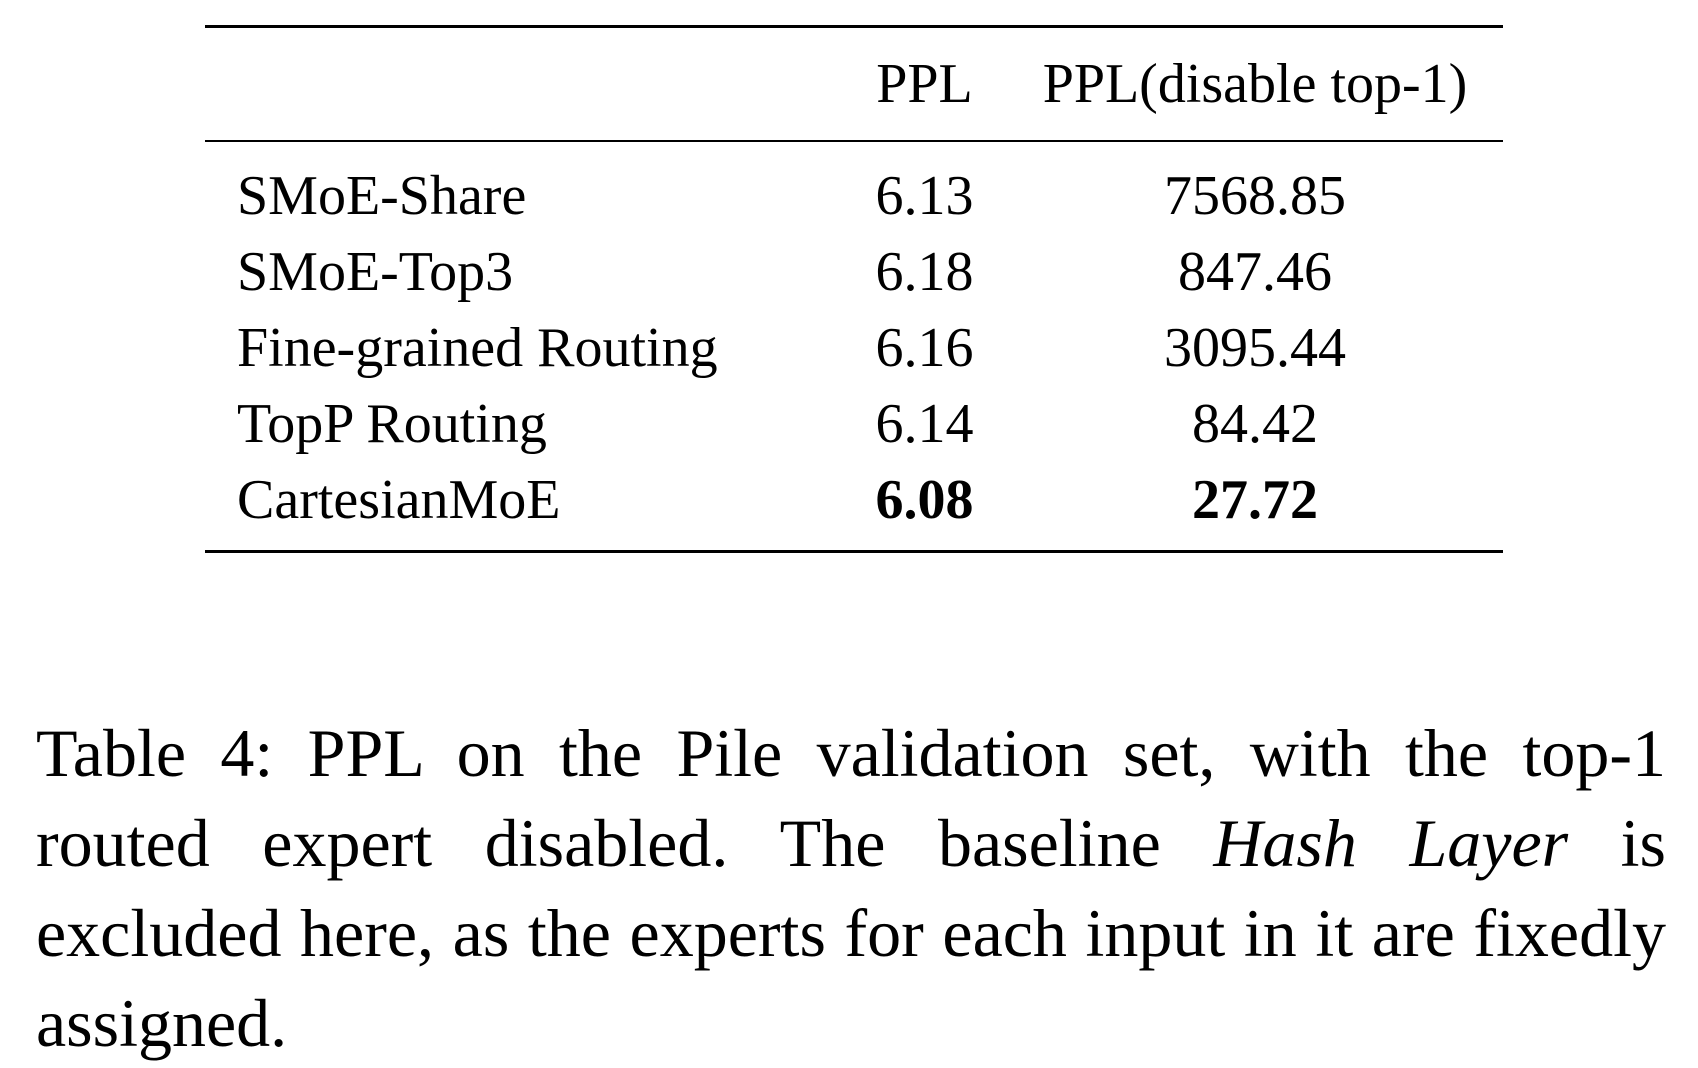 Image resolution: width=1698 pixels, height=1068 pixels. What do you see at coordinates (399, 500) in the screenshot?
I see `method-cell: CartesianMoE` at bounding box center [399, 500].